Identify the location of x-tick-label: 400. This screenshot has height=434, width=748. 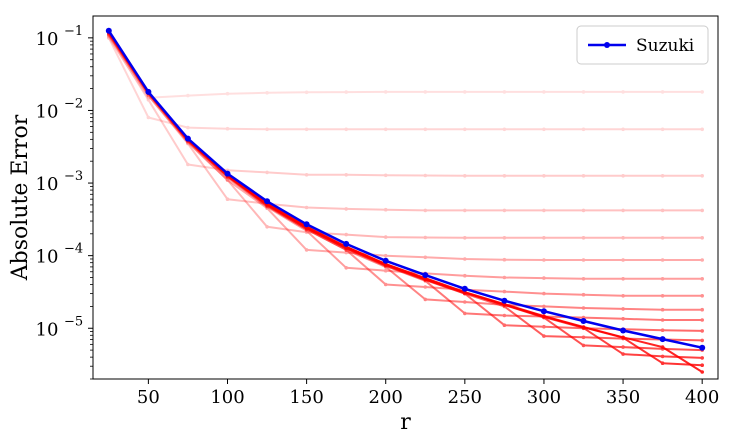
(702, 397).